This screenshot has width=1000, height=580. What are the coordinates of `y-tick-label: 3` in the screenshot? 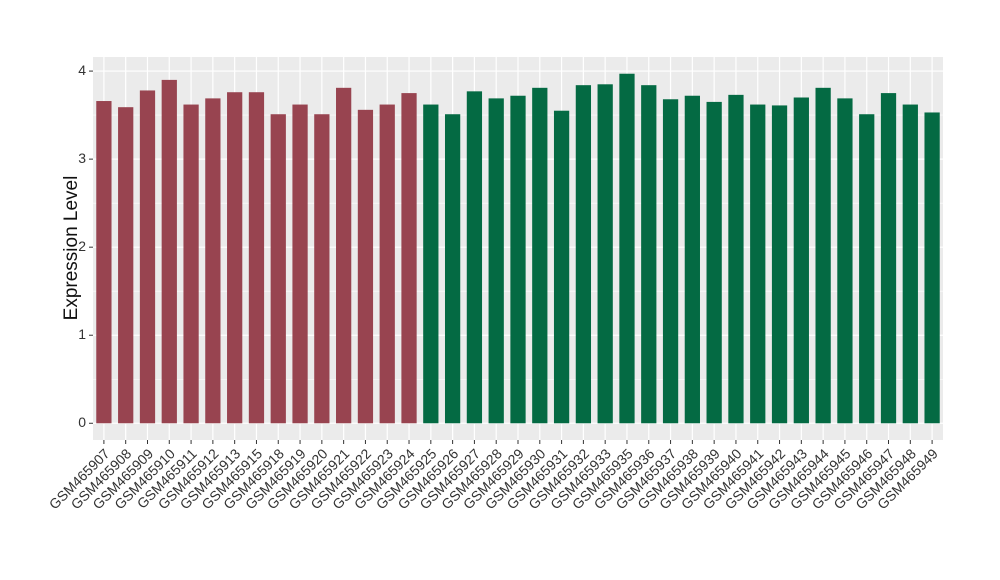 It's located at (82, 158).